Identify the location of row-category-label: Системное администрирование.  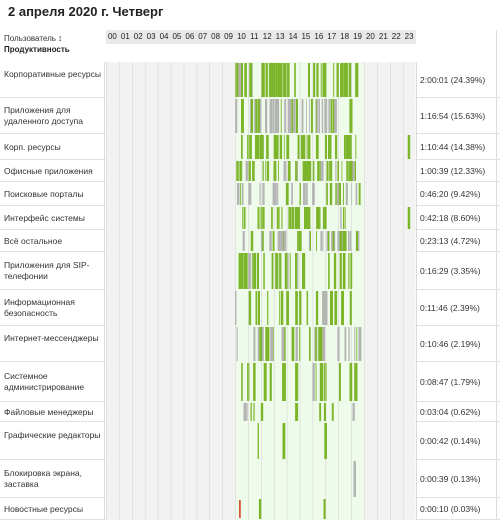
(44, 381).